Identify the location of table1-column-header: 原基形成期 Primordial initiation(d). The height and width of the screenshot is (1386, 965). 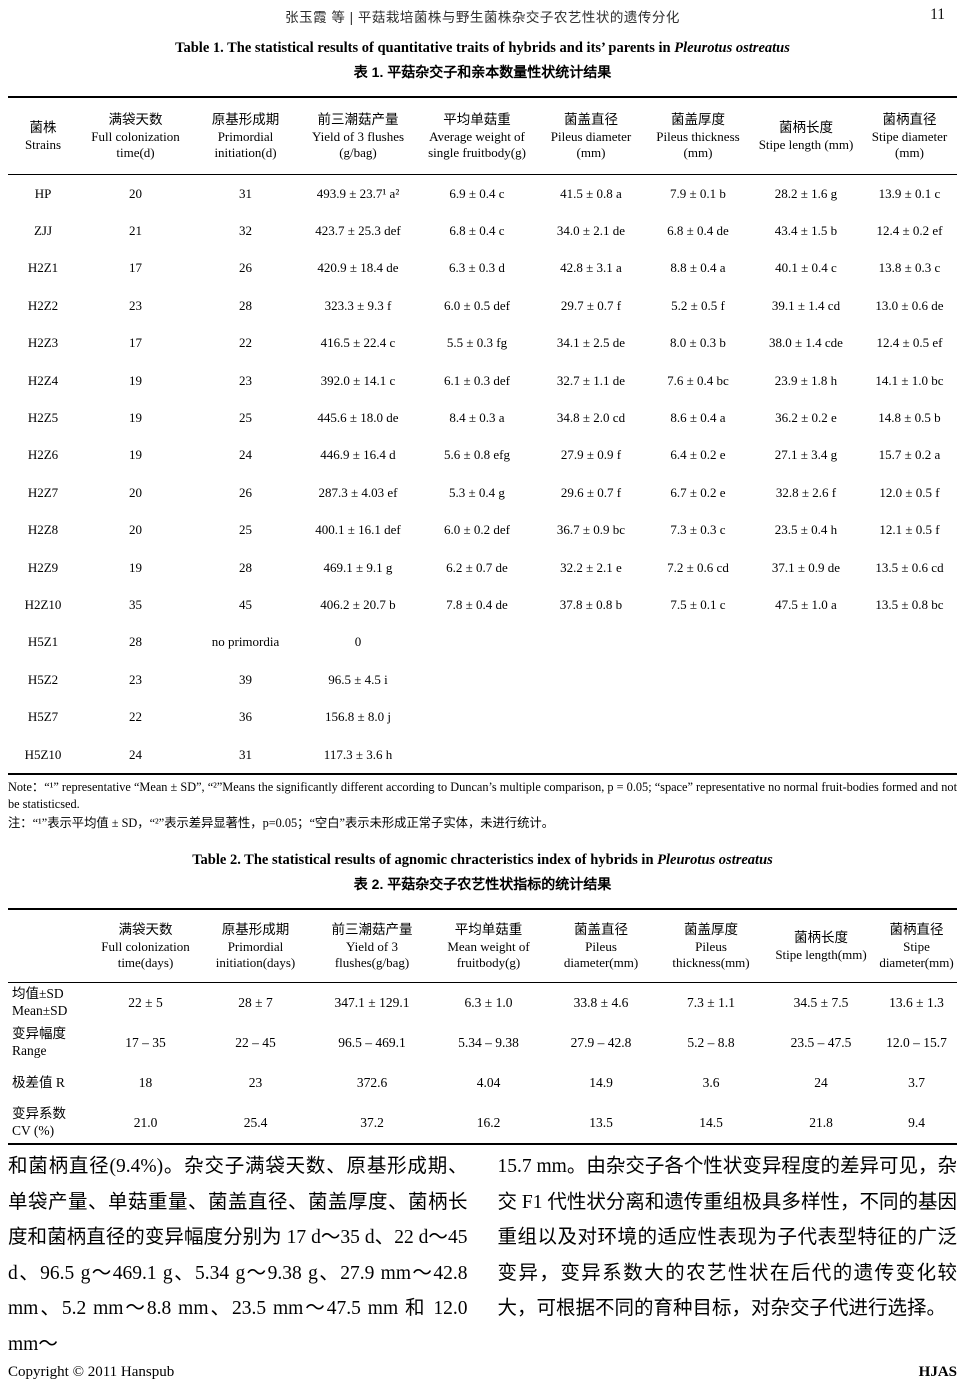
(245, 136).